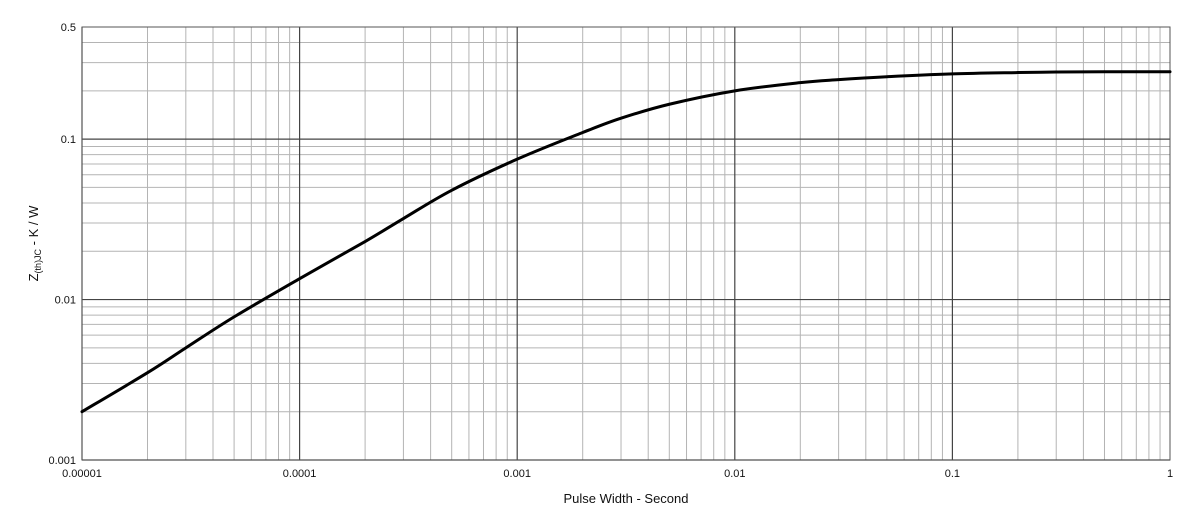 This screenshot has height=520, width=1188. Describe the element at coordinates (38, 260) in the screenshot. I see `y-axis-label-subscript: (th)JC` at that location.